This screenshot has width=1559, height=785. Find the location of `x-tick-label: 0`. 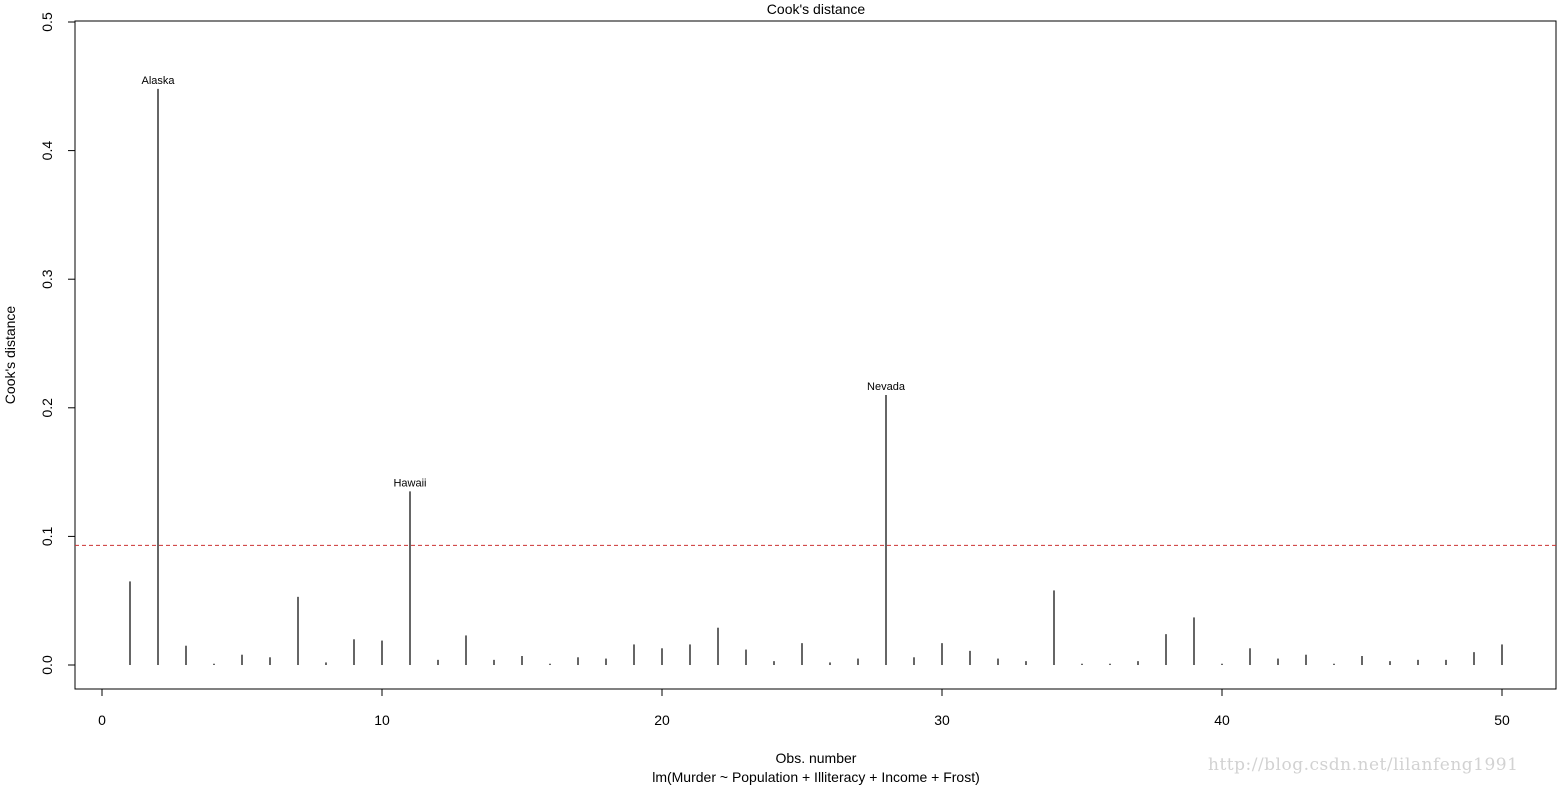

x-tick-label: 0 is located at coordinates (102, 720).